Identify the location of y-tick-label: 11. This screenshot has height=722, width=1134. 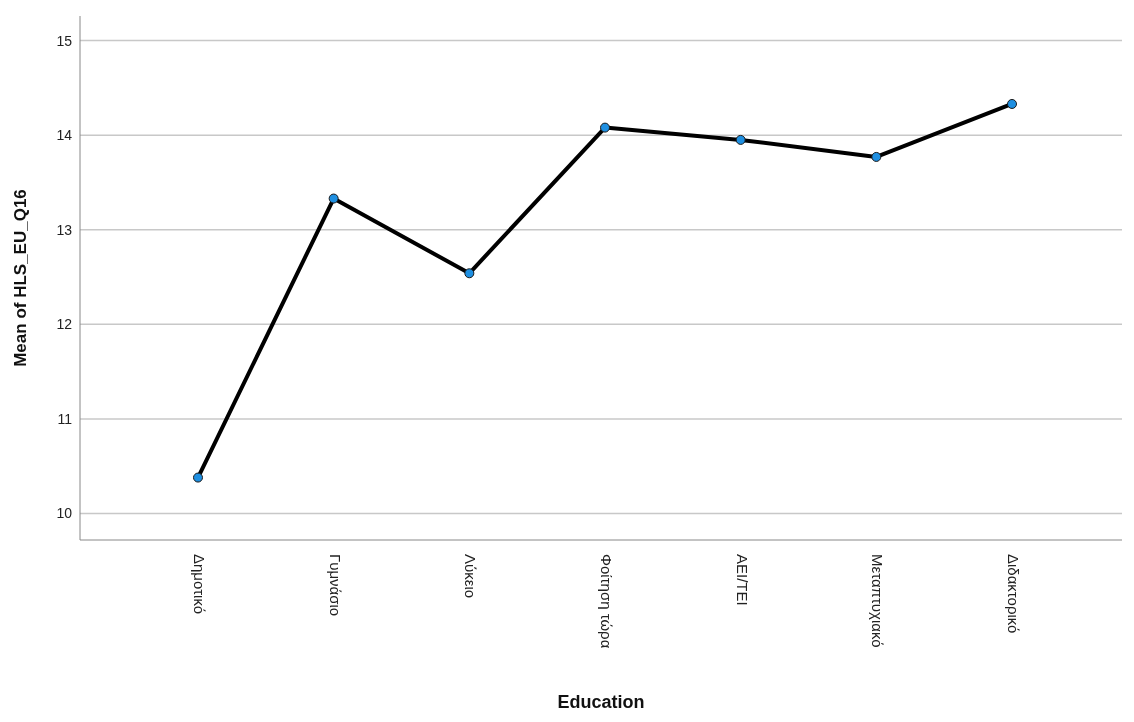
(65, 418).